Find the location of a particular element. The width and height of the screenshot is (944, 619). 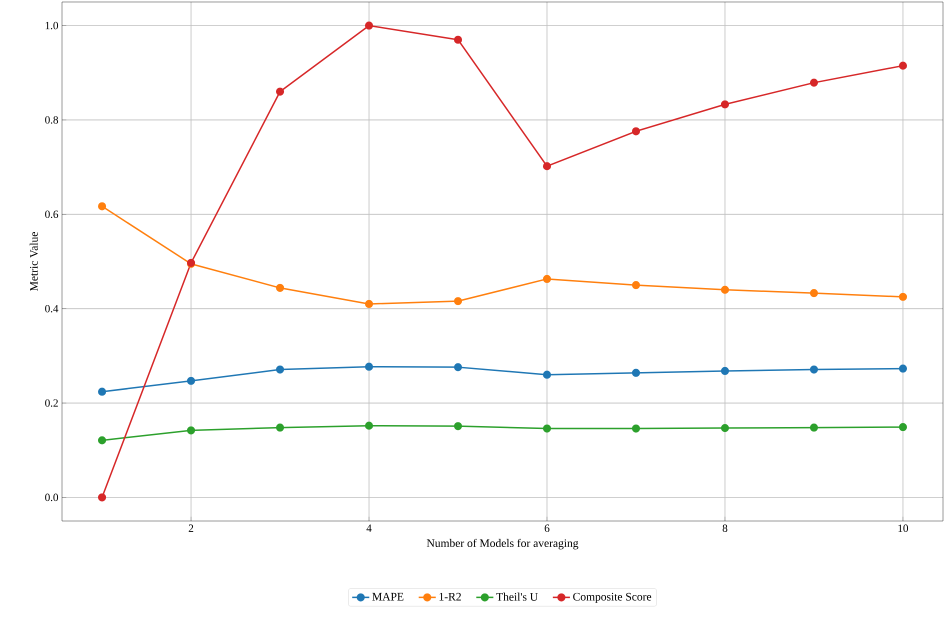

y-tick-label: 0.2 is located at coordinates (51, 403).